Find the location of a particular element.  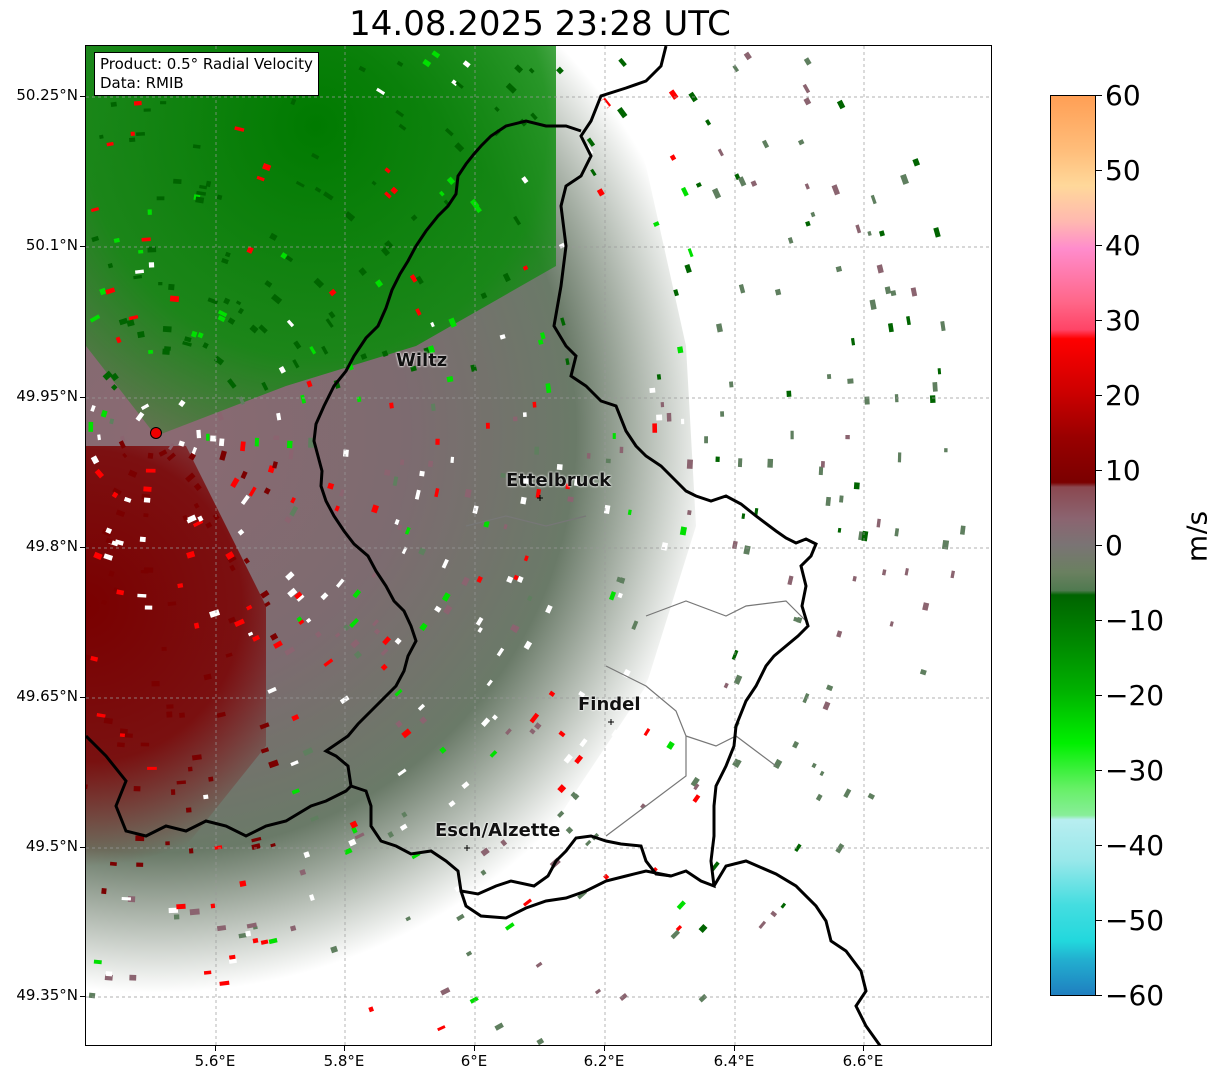

colorbar-label: 20 is located at coordinates (1123, 395).